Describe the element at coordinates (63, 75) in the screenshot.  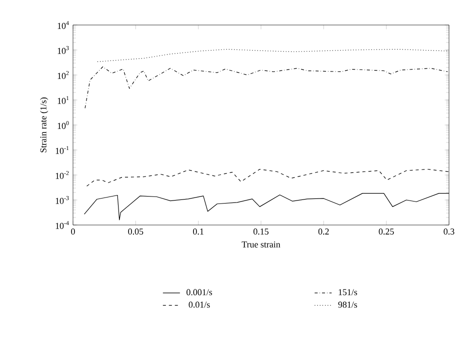
I see `y-tick-label: 10$^{2}$` at that location.